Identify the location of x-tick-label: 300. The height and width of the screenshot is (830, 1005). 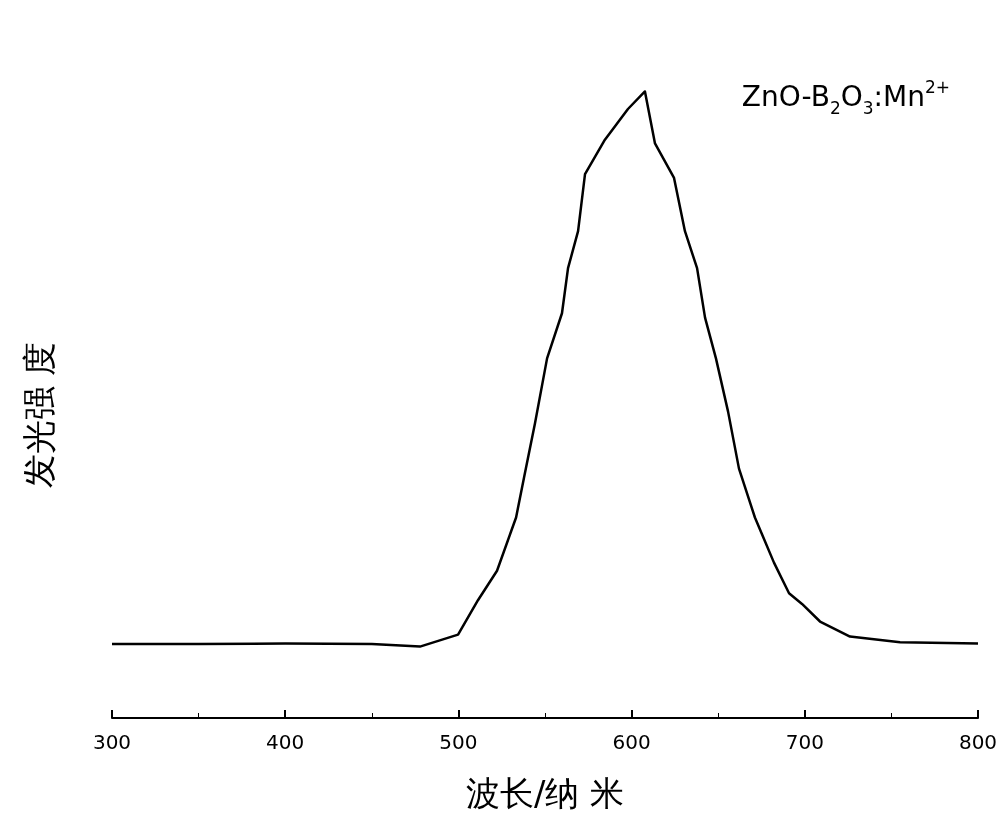
(112, 742).